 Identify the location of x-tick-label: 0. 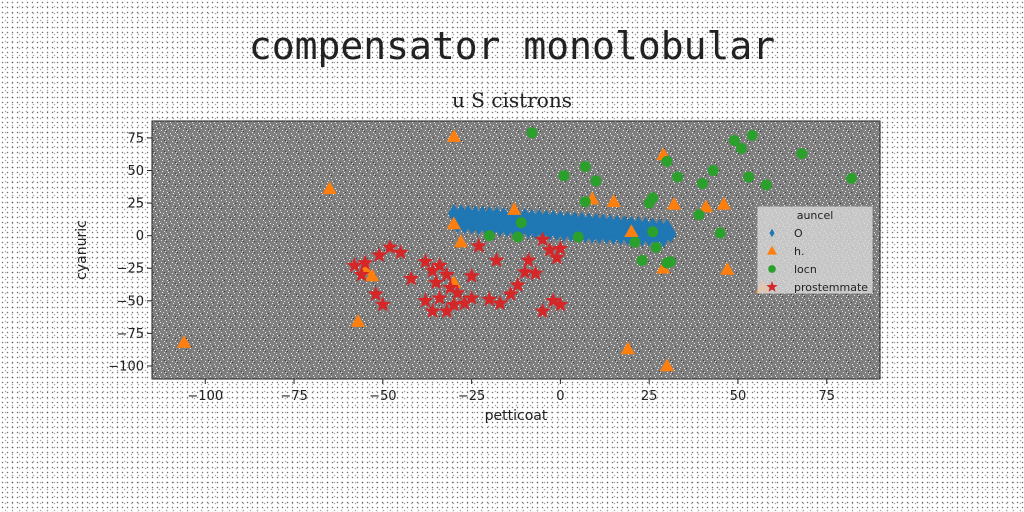
(560, 396).